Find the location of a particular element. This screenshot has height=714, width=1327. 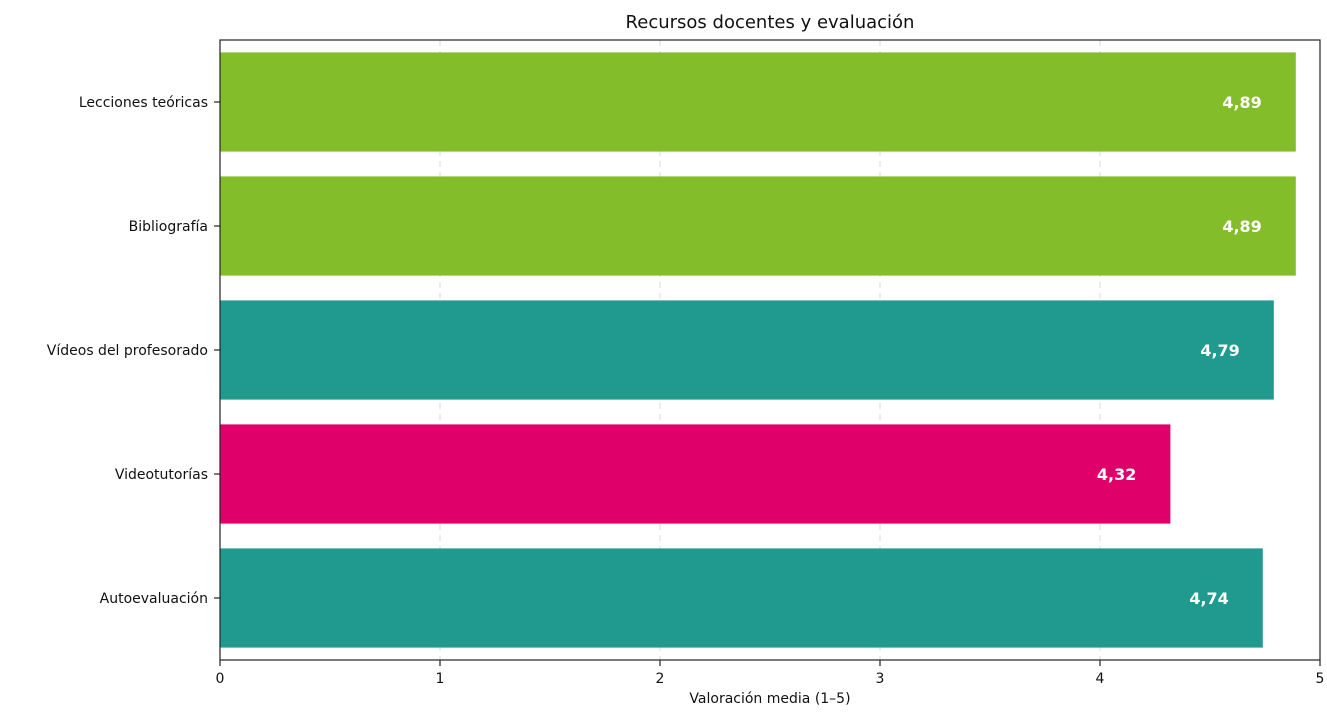

bar-value-label-0: 4,89 is located at coordinates (1241, 102).